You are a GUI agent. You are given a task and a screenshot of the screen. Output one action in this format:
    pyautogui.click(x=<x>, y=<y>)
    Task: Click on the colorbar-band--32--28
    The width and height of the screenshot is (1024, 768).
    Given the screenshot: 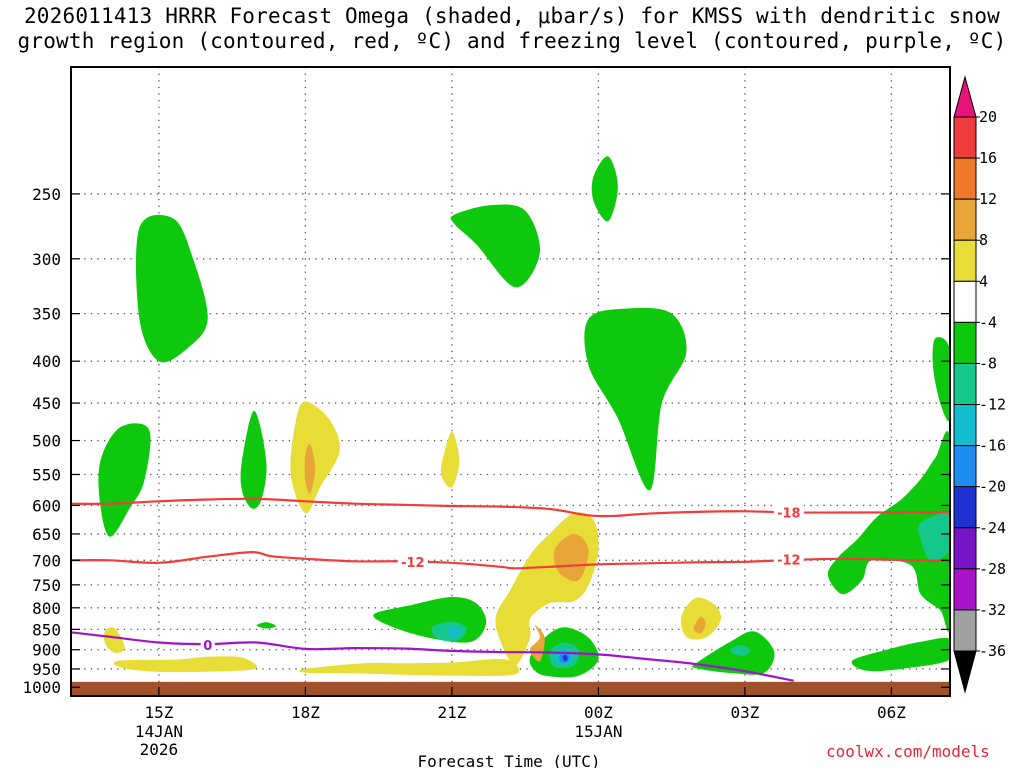 What is the action you would take?
    pyautogui.click(x=965, y=589)
    